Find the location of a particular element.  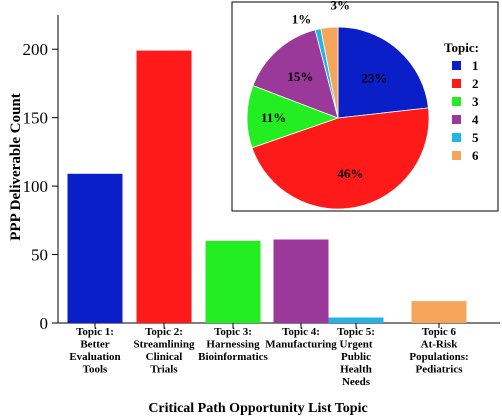

x-tick-label-topic-4: Topic 4: Manufacturing is located at coordinates (301, 338).